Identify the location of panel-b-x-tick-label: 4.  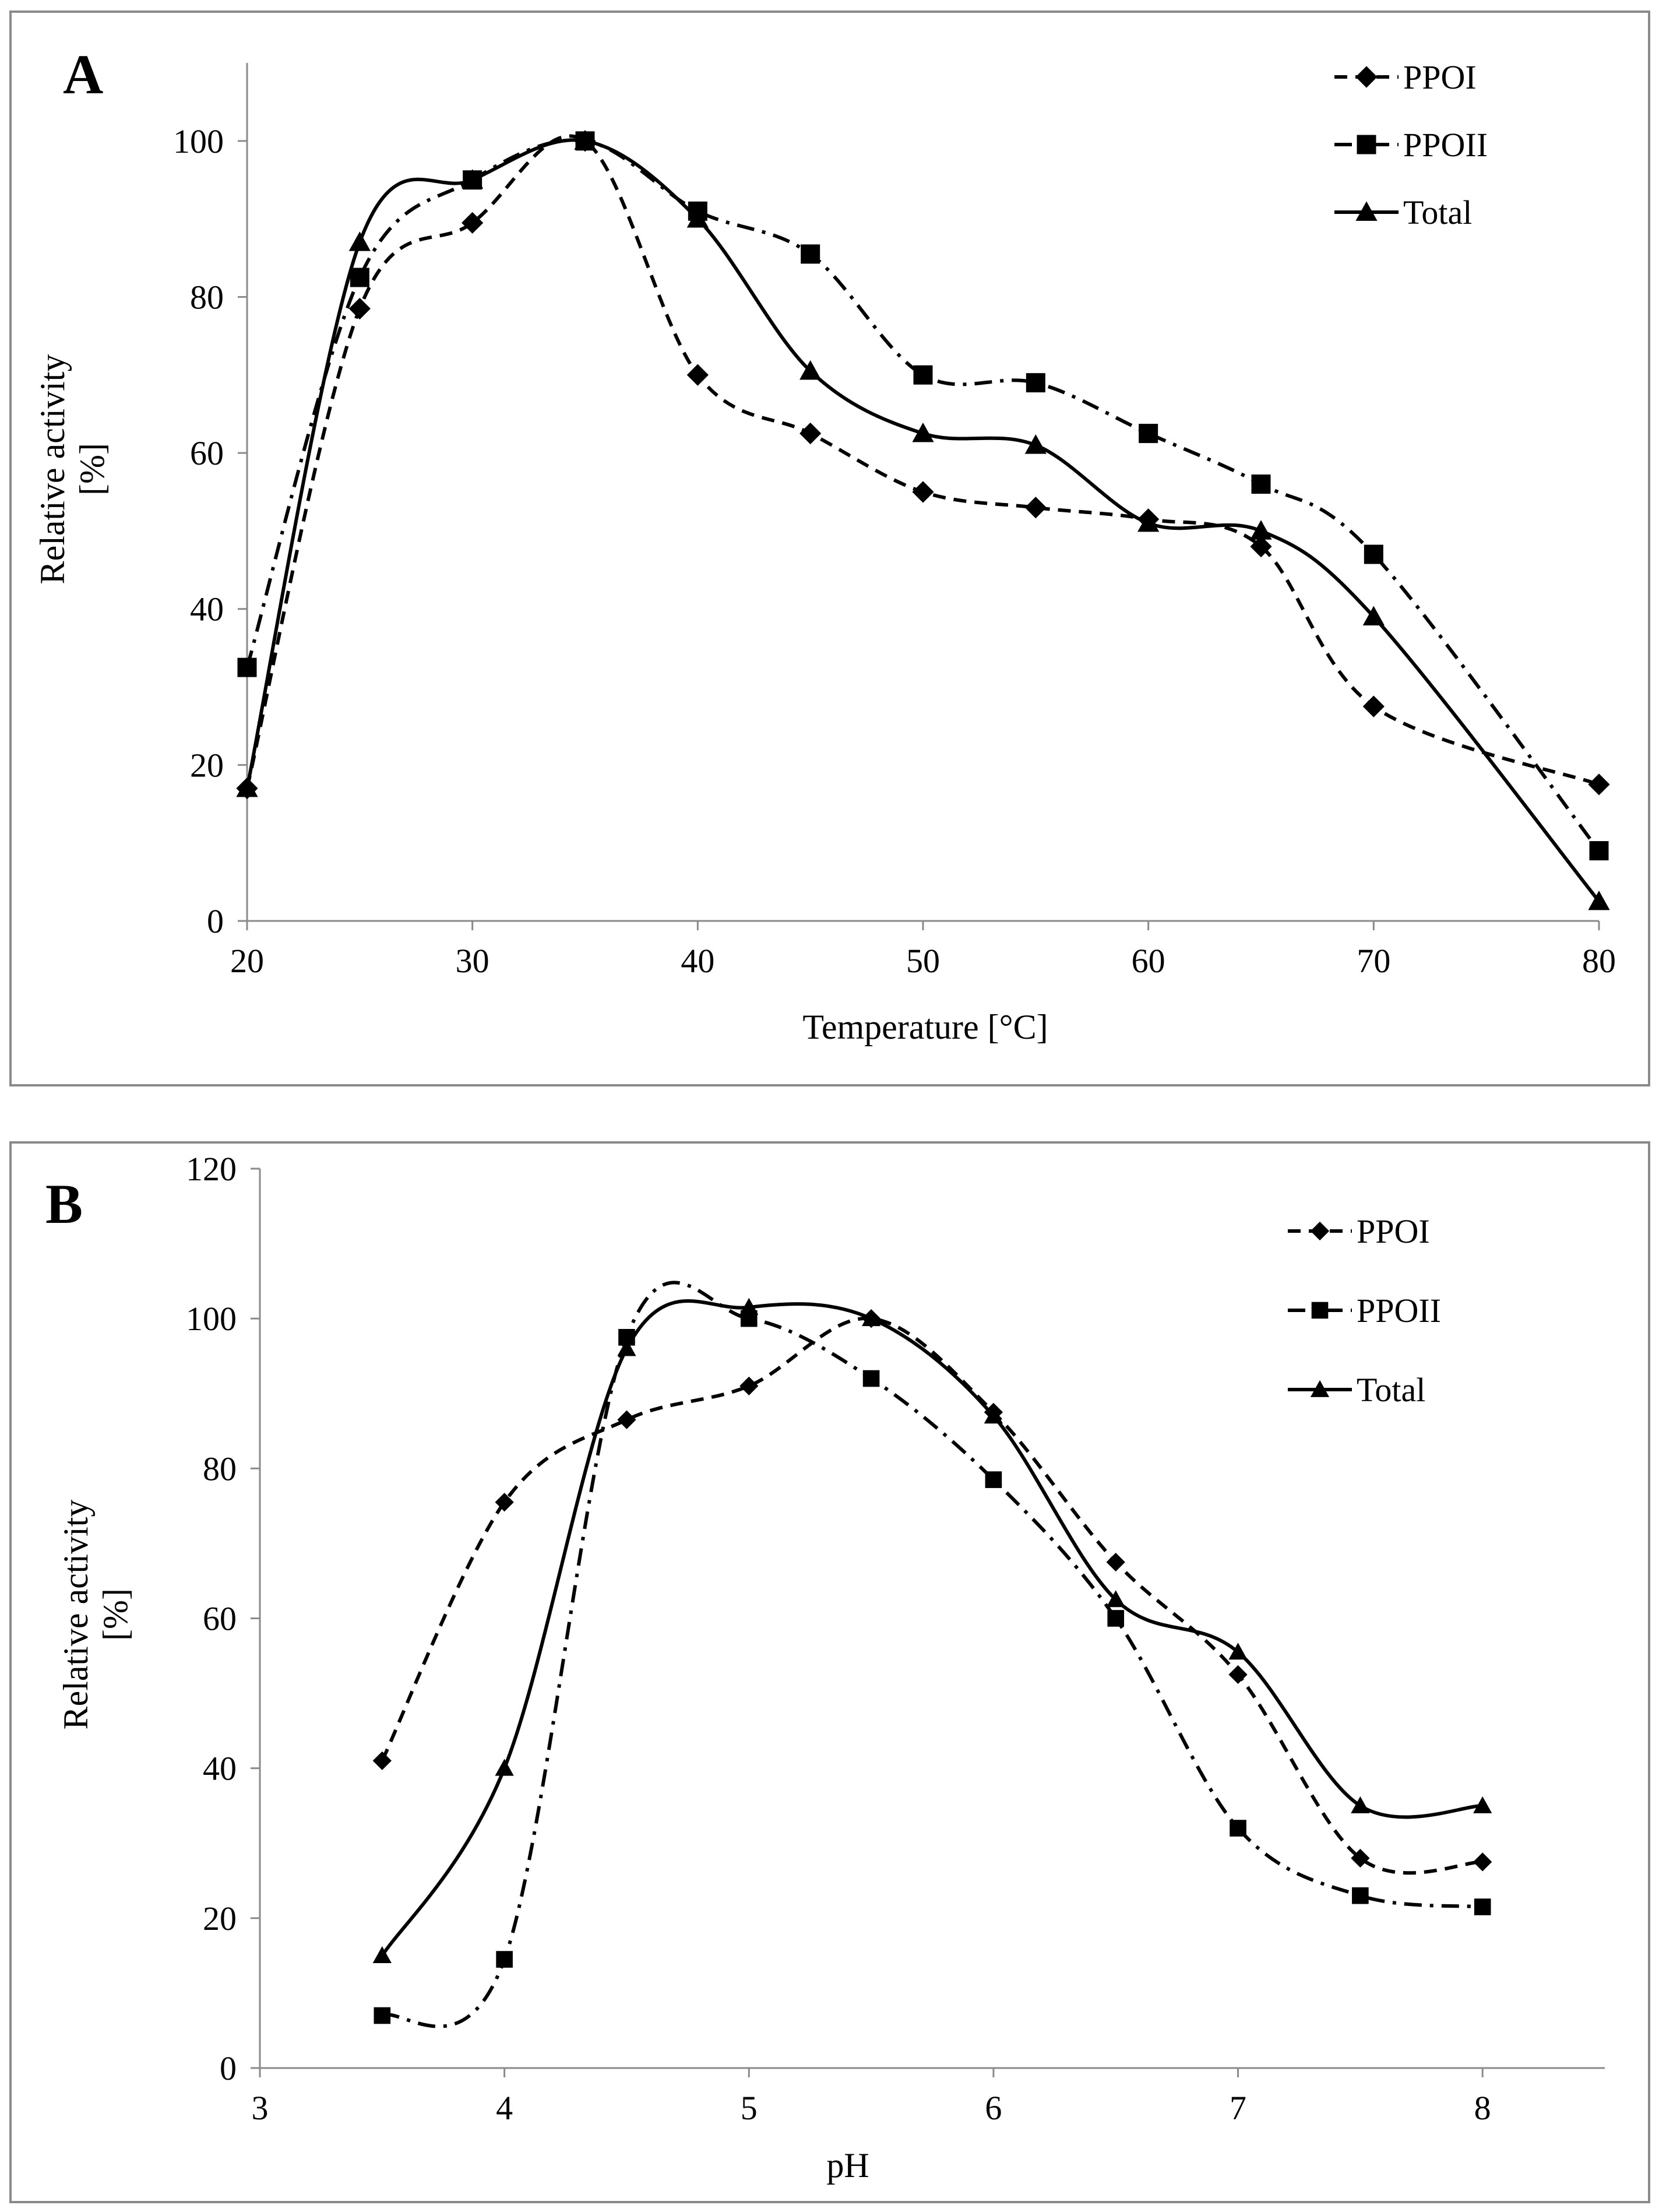
(504, 2108).